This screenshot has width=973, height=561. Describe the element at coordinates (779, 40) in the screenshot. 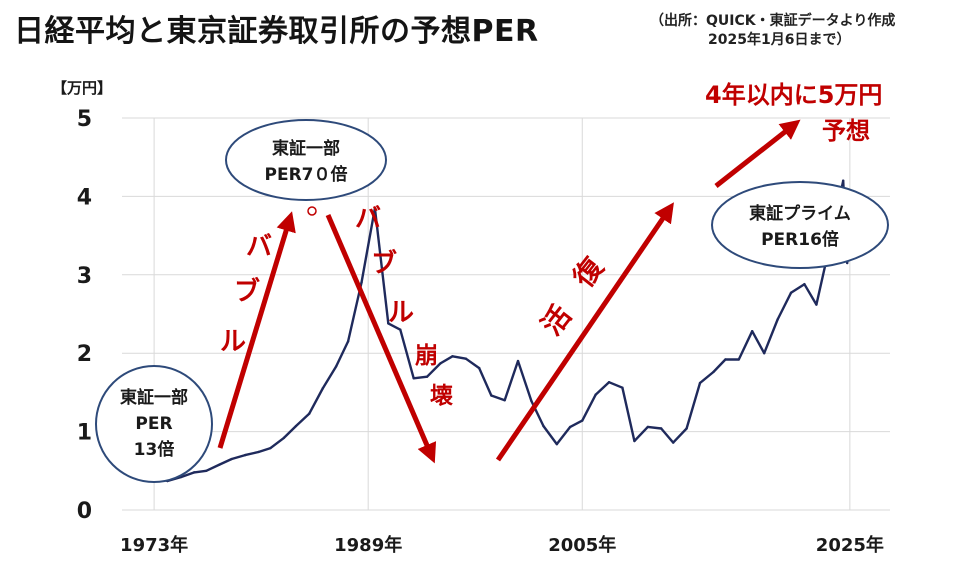

I see `source-line-2: 2025年1月6日まで）` at that location.